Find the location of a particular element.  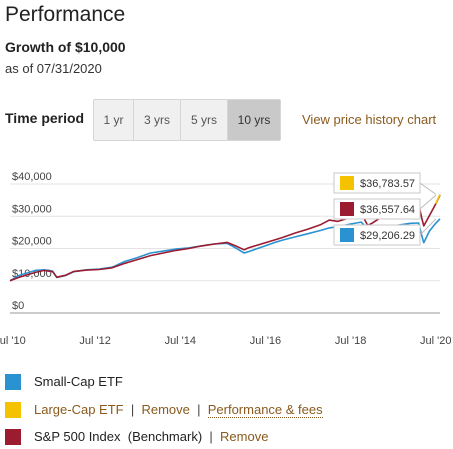

time-period-label: Time period is located at coordinates (45, 118).